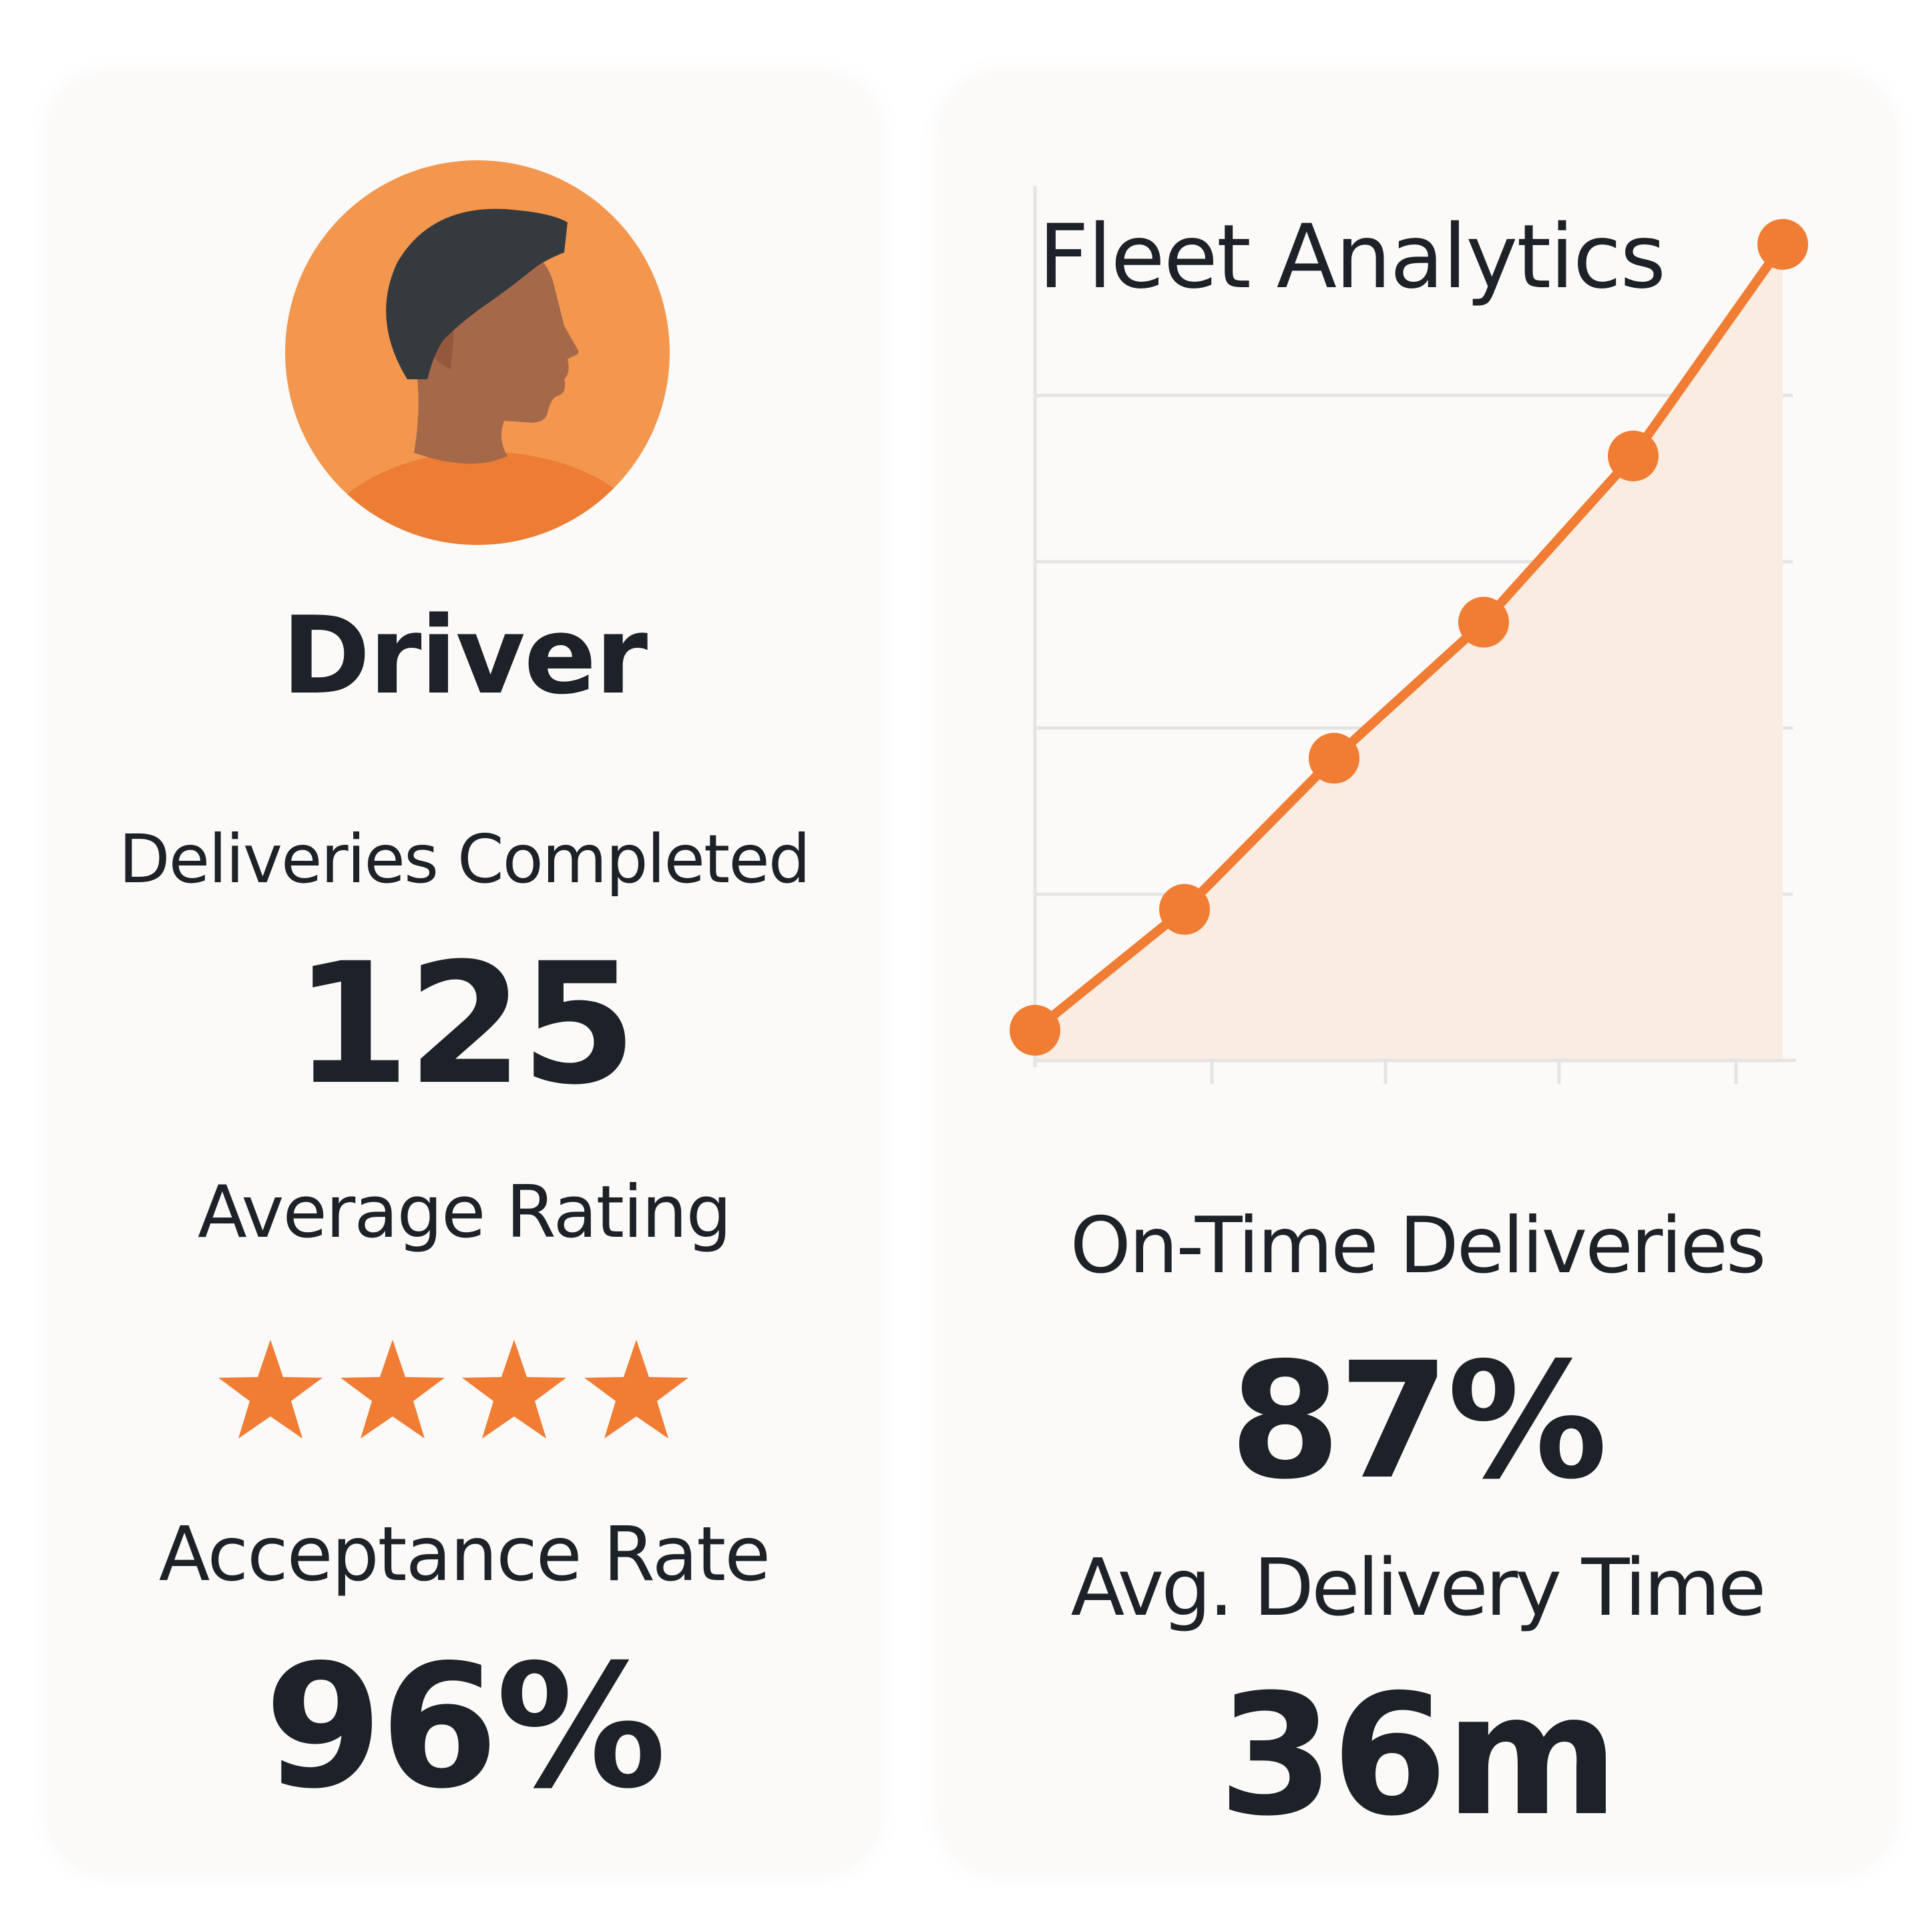 Image resolution: width=1931 pixels, height=1932 pixels. I want to click on driver-avatar-icon, so click(477, 352).